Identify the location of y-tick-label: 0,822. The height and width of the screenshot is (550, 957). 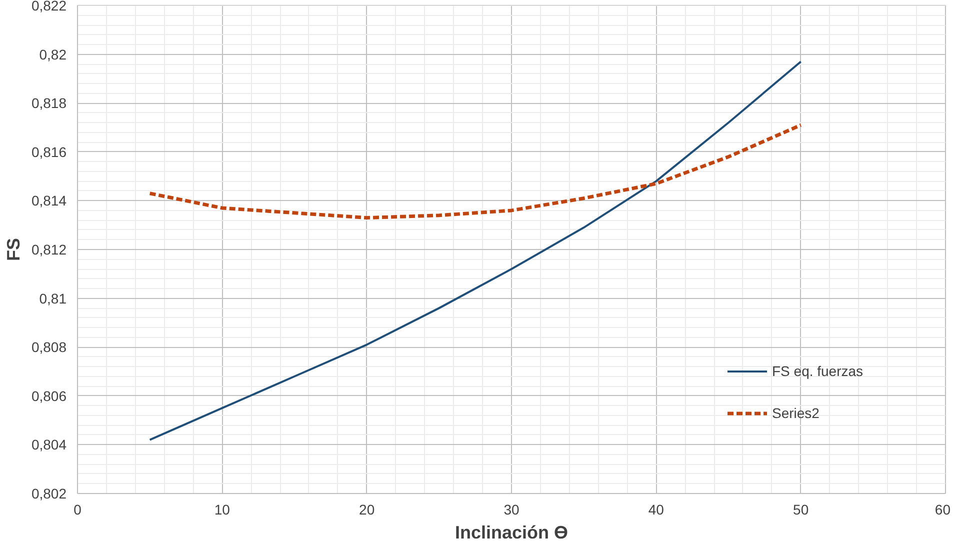
(49, 7).